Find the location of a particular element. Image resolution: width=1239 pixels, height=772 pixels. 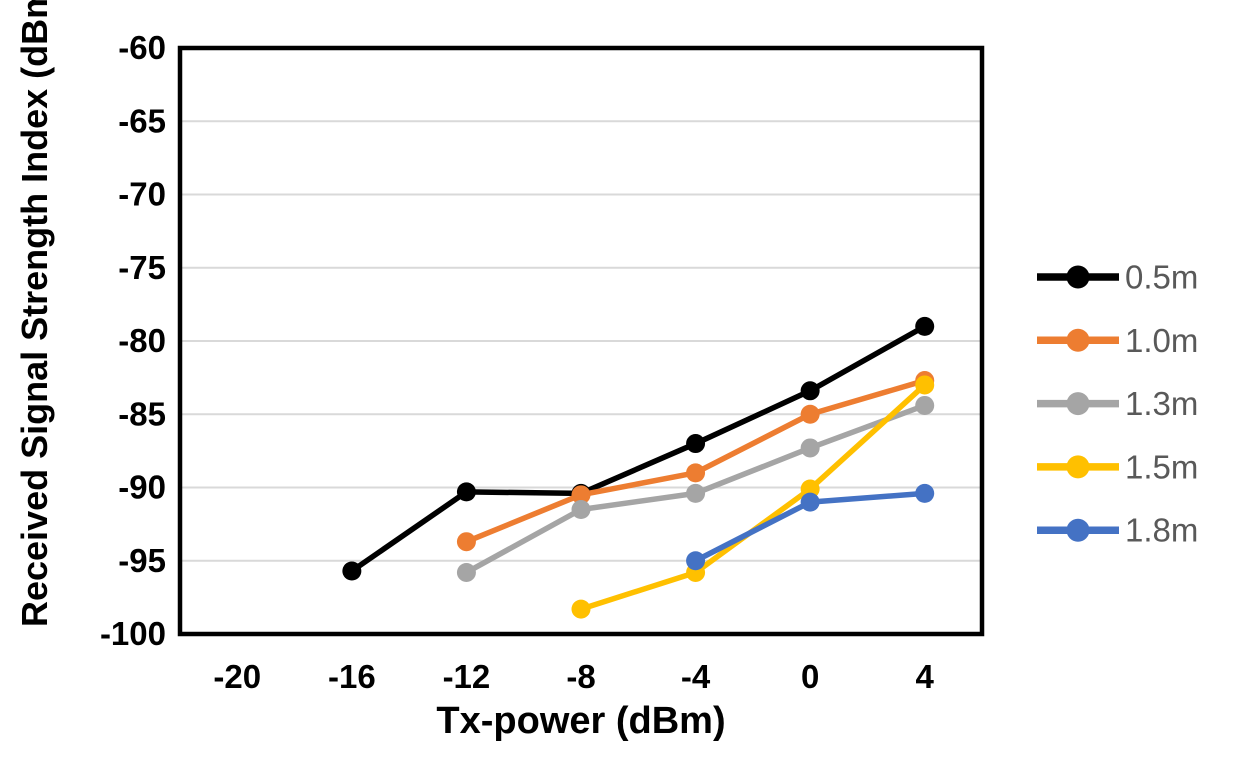

x-tick-label: -8 is located at coordinates (580, 676).